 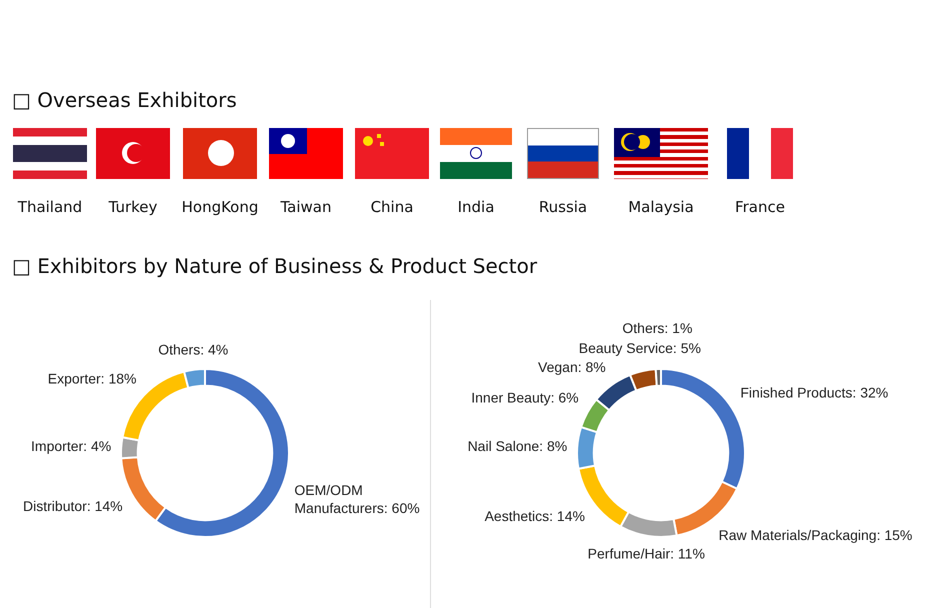 What do you see at coordinates (518, 446) in the screenshot?
I see `slice-label: Nail Salone: 8%` at bounding box center [518, 446].